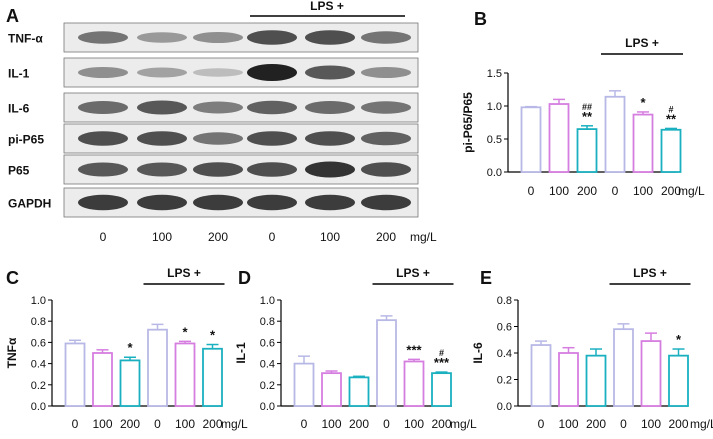  I want to click on y-axis-label: IL-6, so click(478, 353).